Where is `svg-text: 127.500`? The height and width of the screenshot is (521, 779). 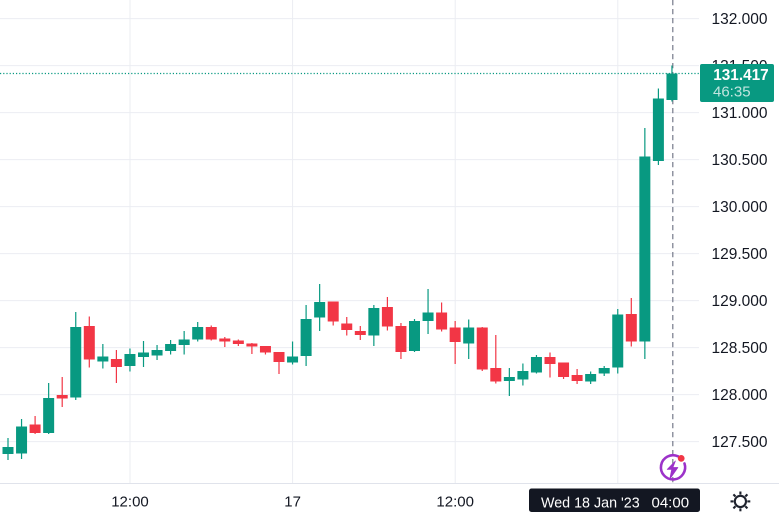
svg-text: 127.500 is located at coordinates (740, 442).